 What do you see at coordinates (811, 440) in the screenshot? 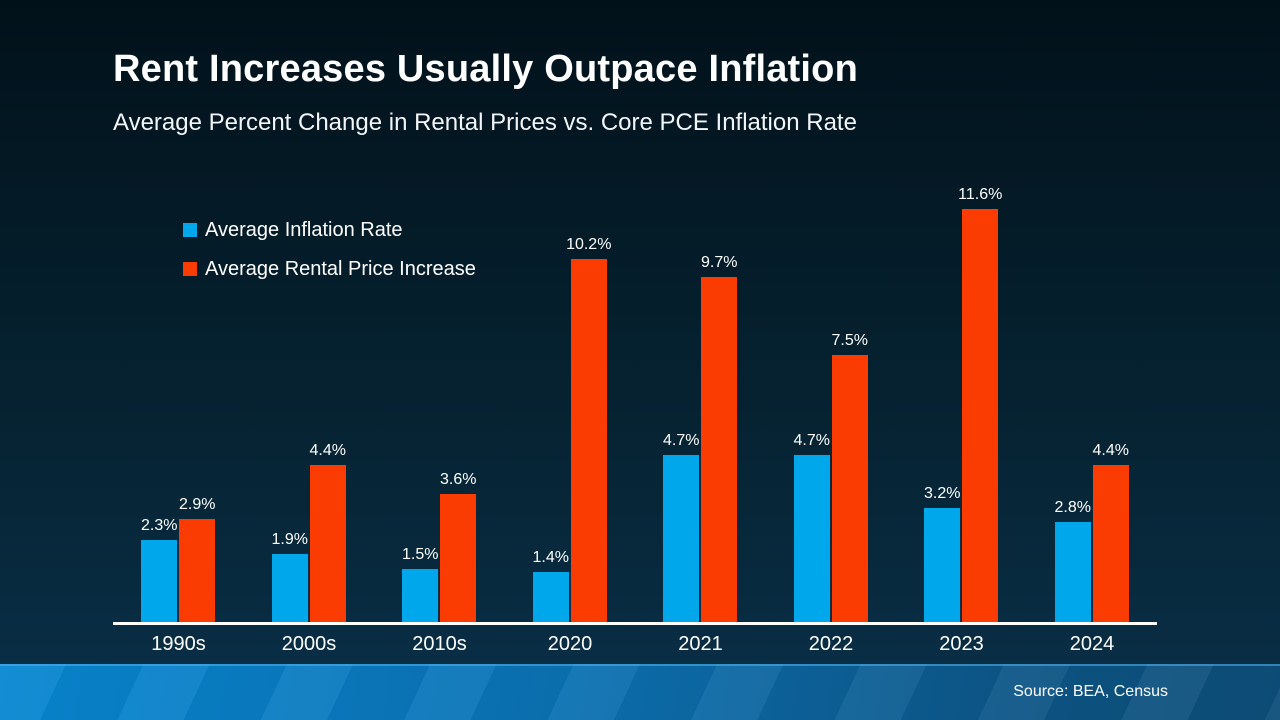
I see `bar-value-label-inflation-2022: 4.7%` at bounding box center [811, 440].